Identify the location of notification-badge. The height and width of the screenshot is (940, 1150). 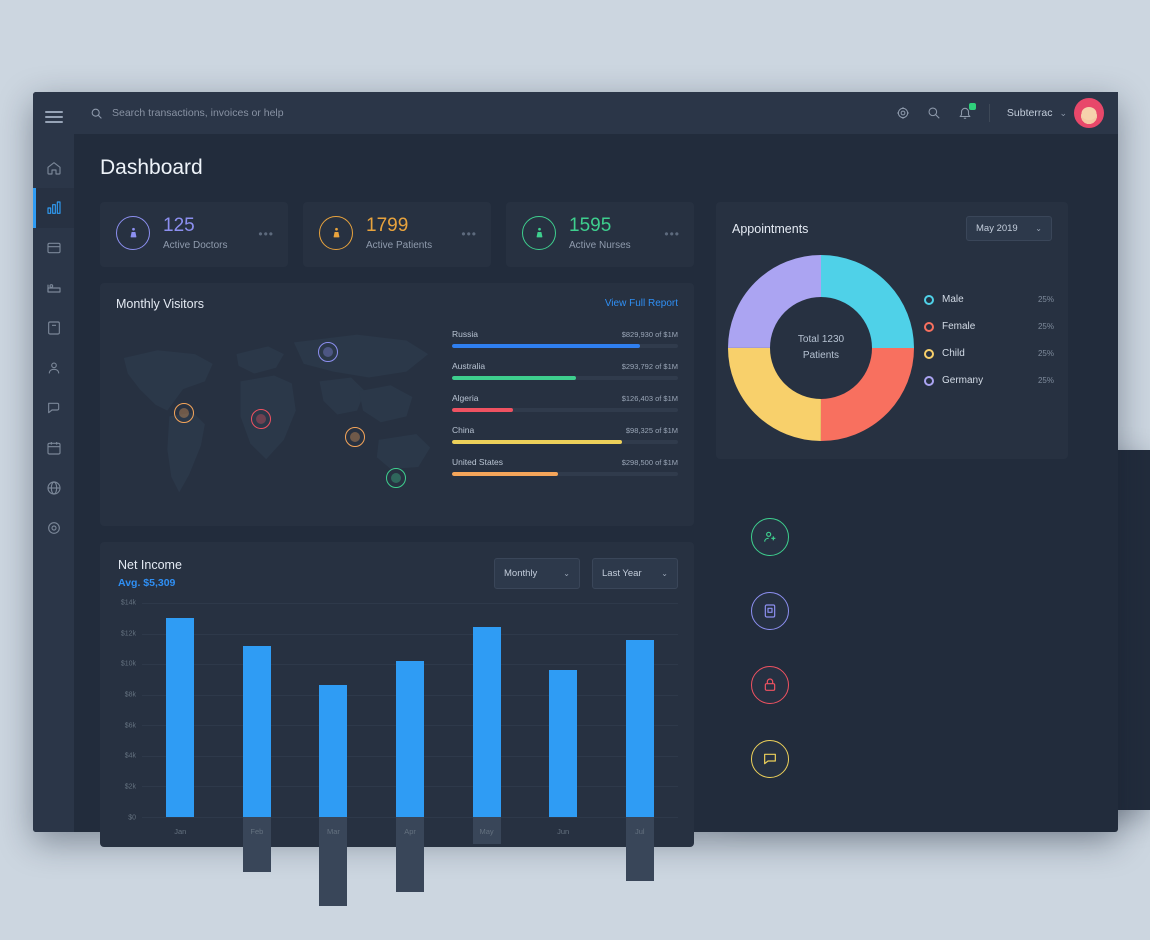
(972, 106).